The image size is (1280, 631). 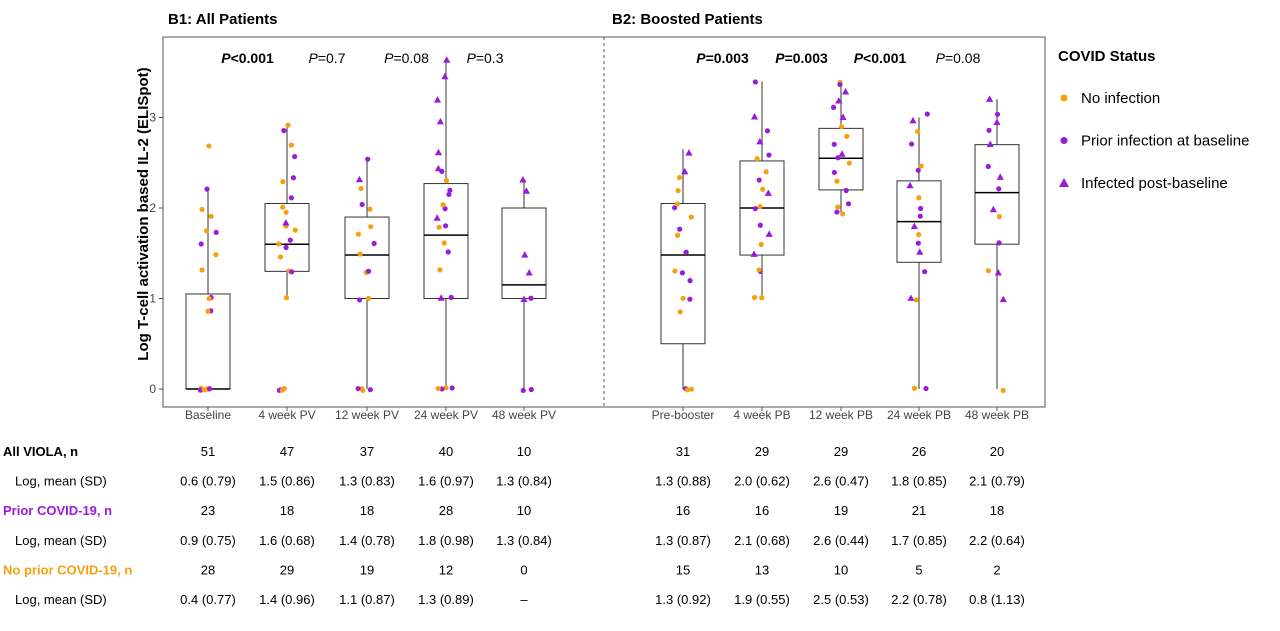 What do you see at coordinates (446, 540) in the screenshot?
I see `table-cell: 1.8 (0.98)` at bounding box center [446, 540].